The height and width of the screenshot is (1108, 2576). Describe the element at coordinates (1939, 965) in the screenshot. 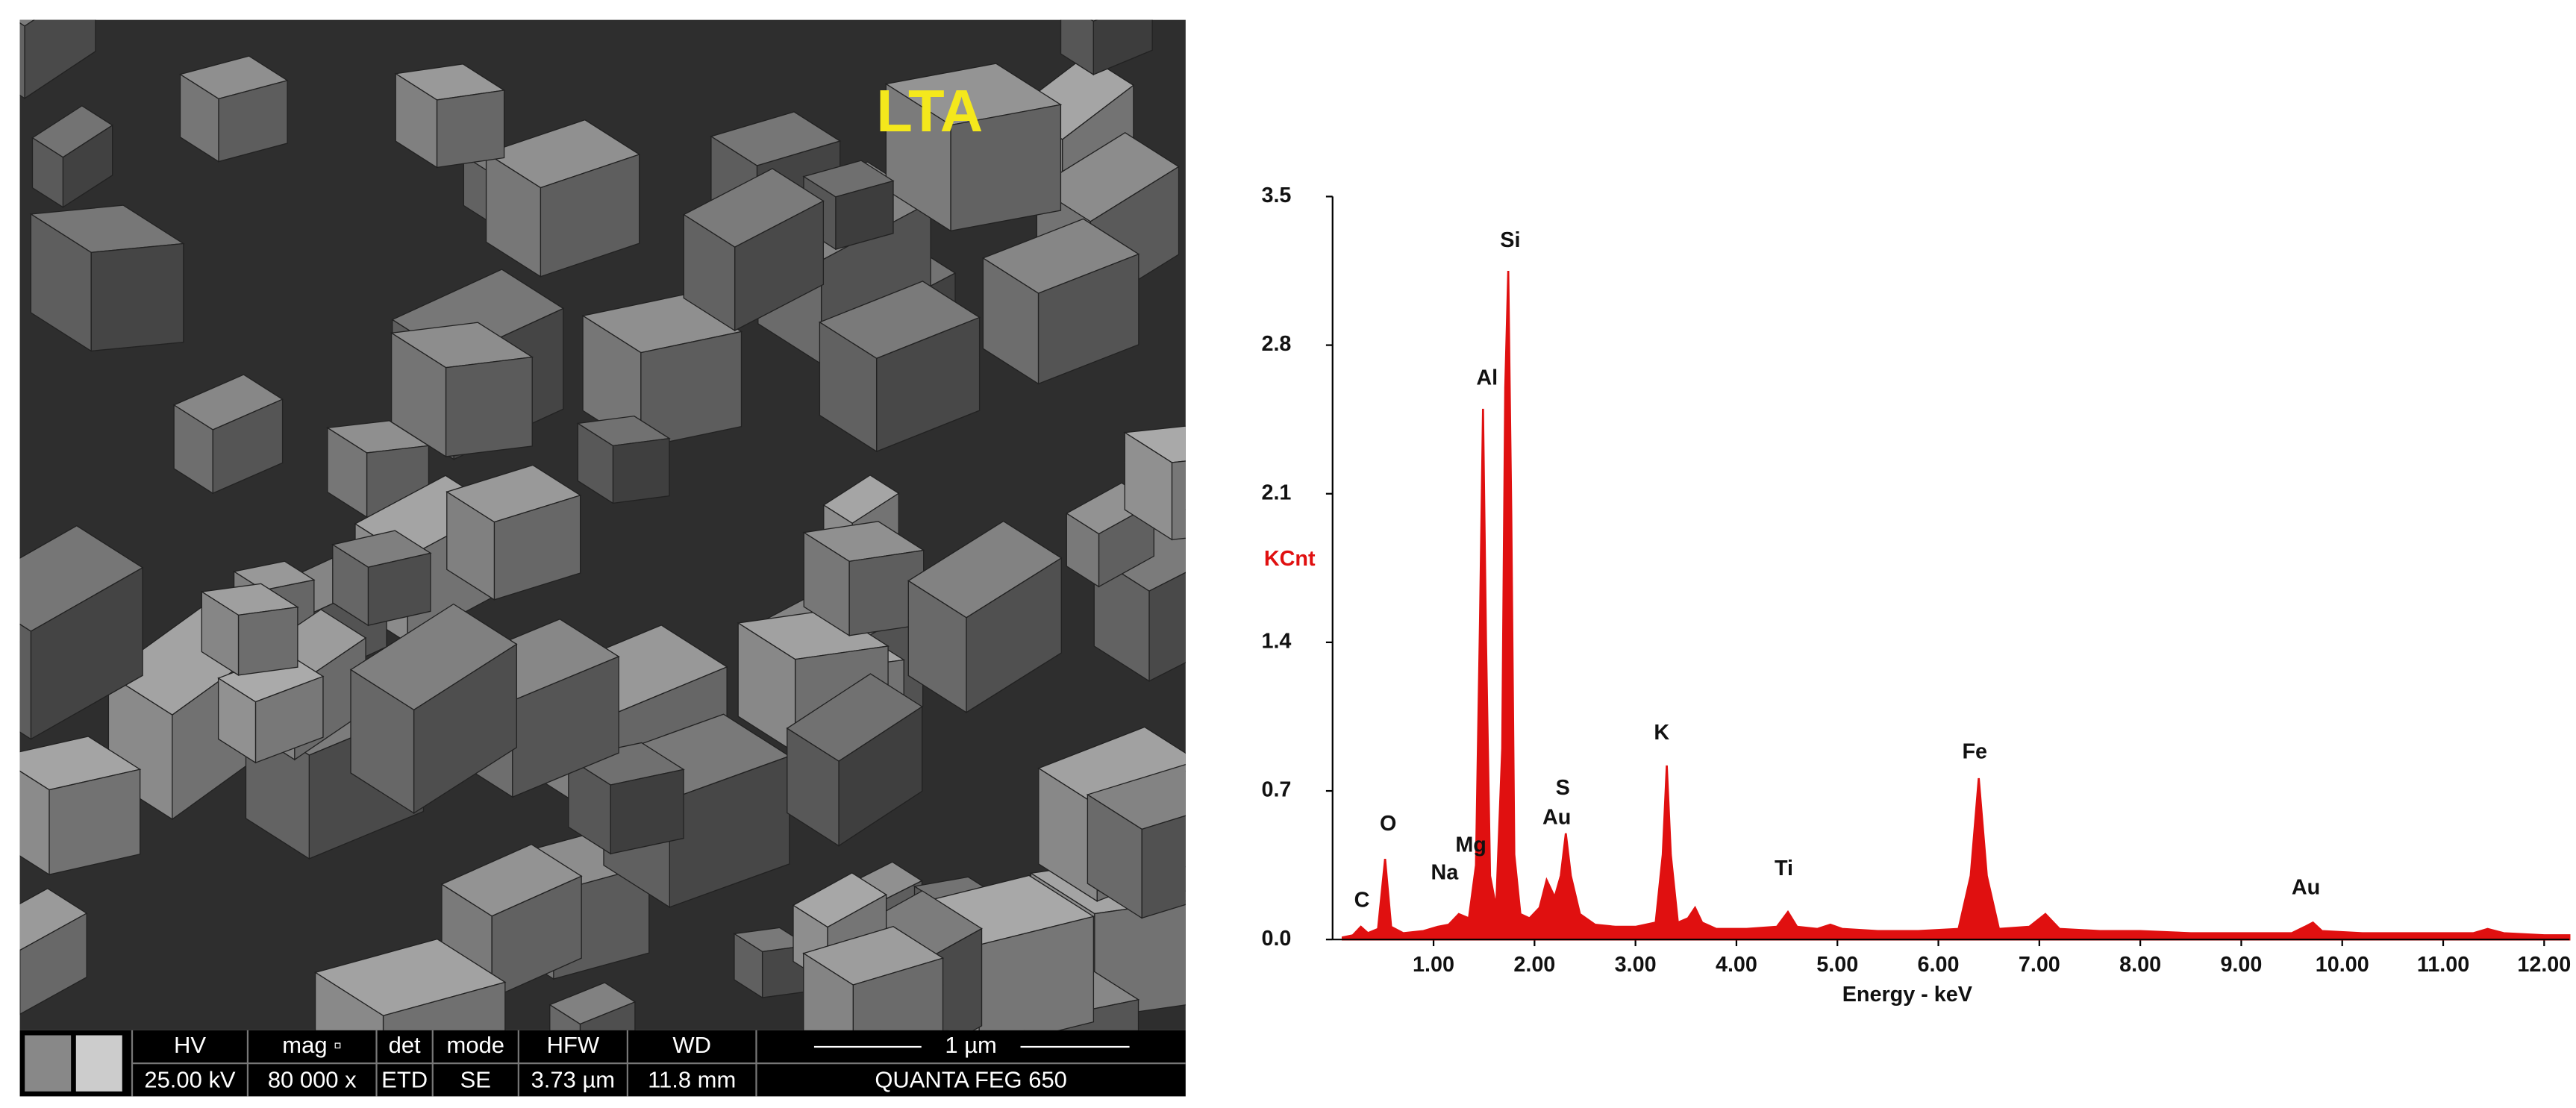

I see `x-tick-label: 6.00` at that location.